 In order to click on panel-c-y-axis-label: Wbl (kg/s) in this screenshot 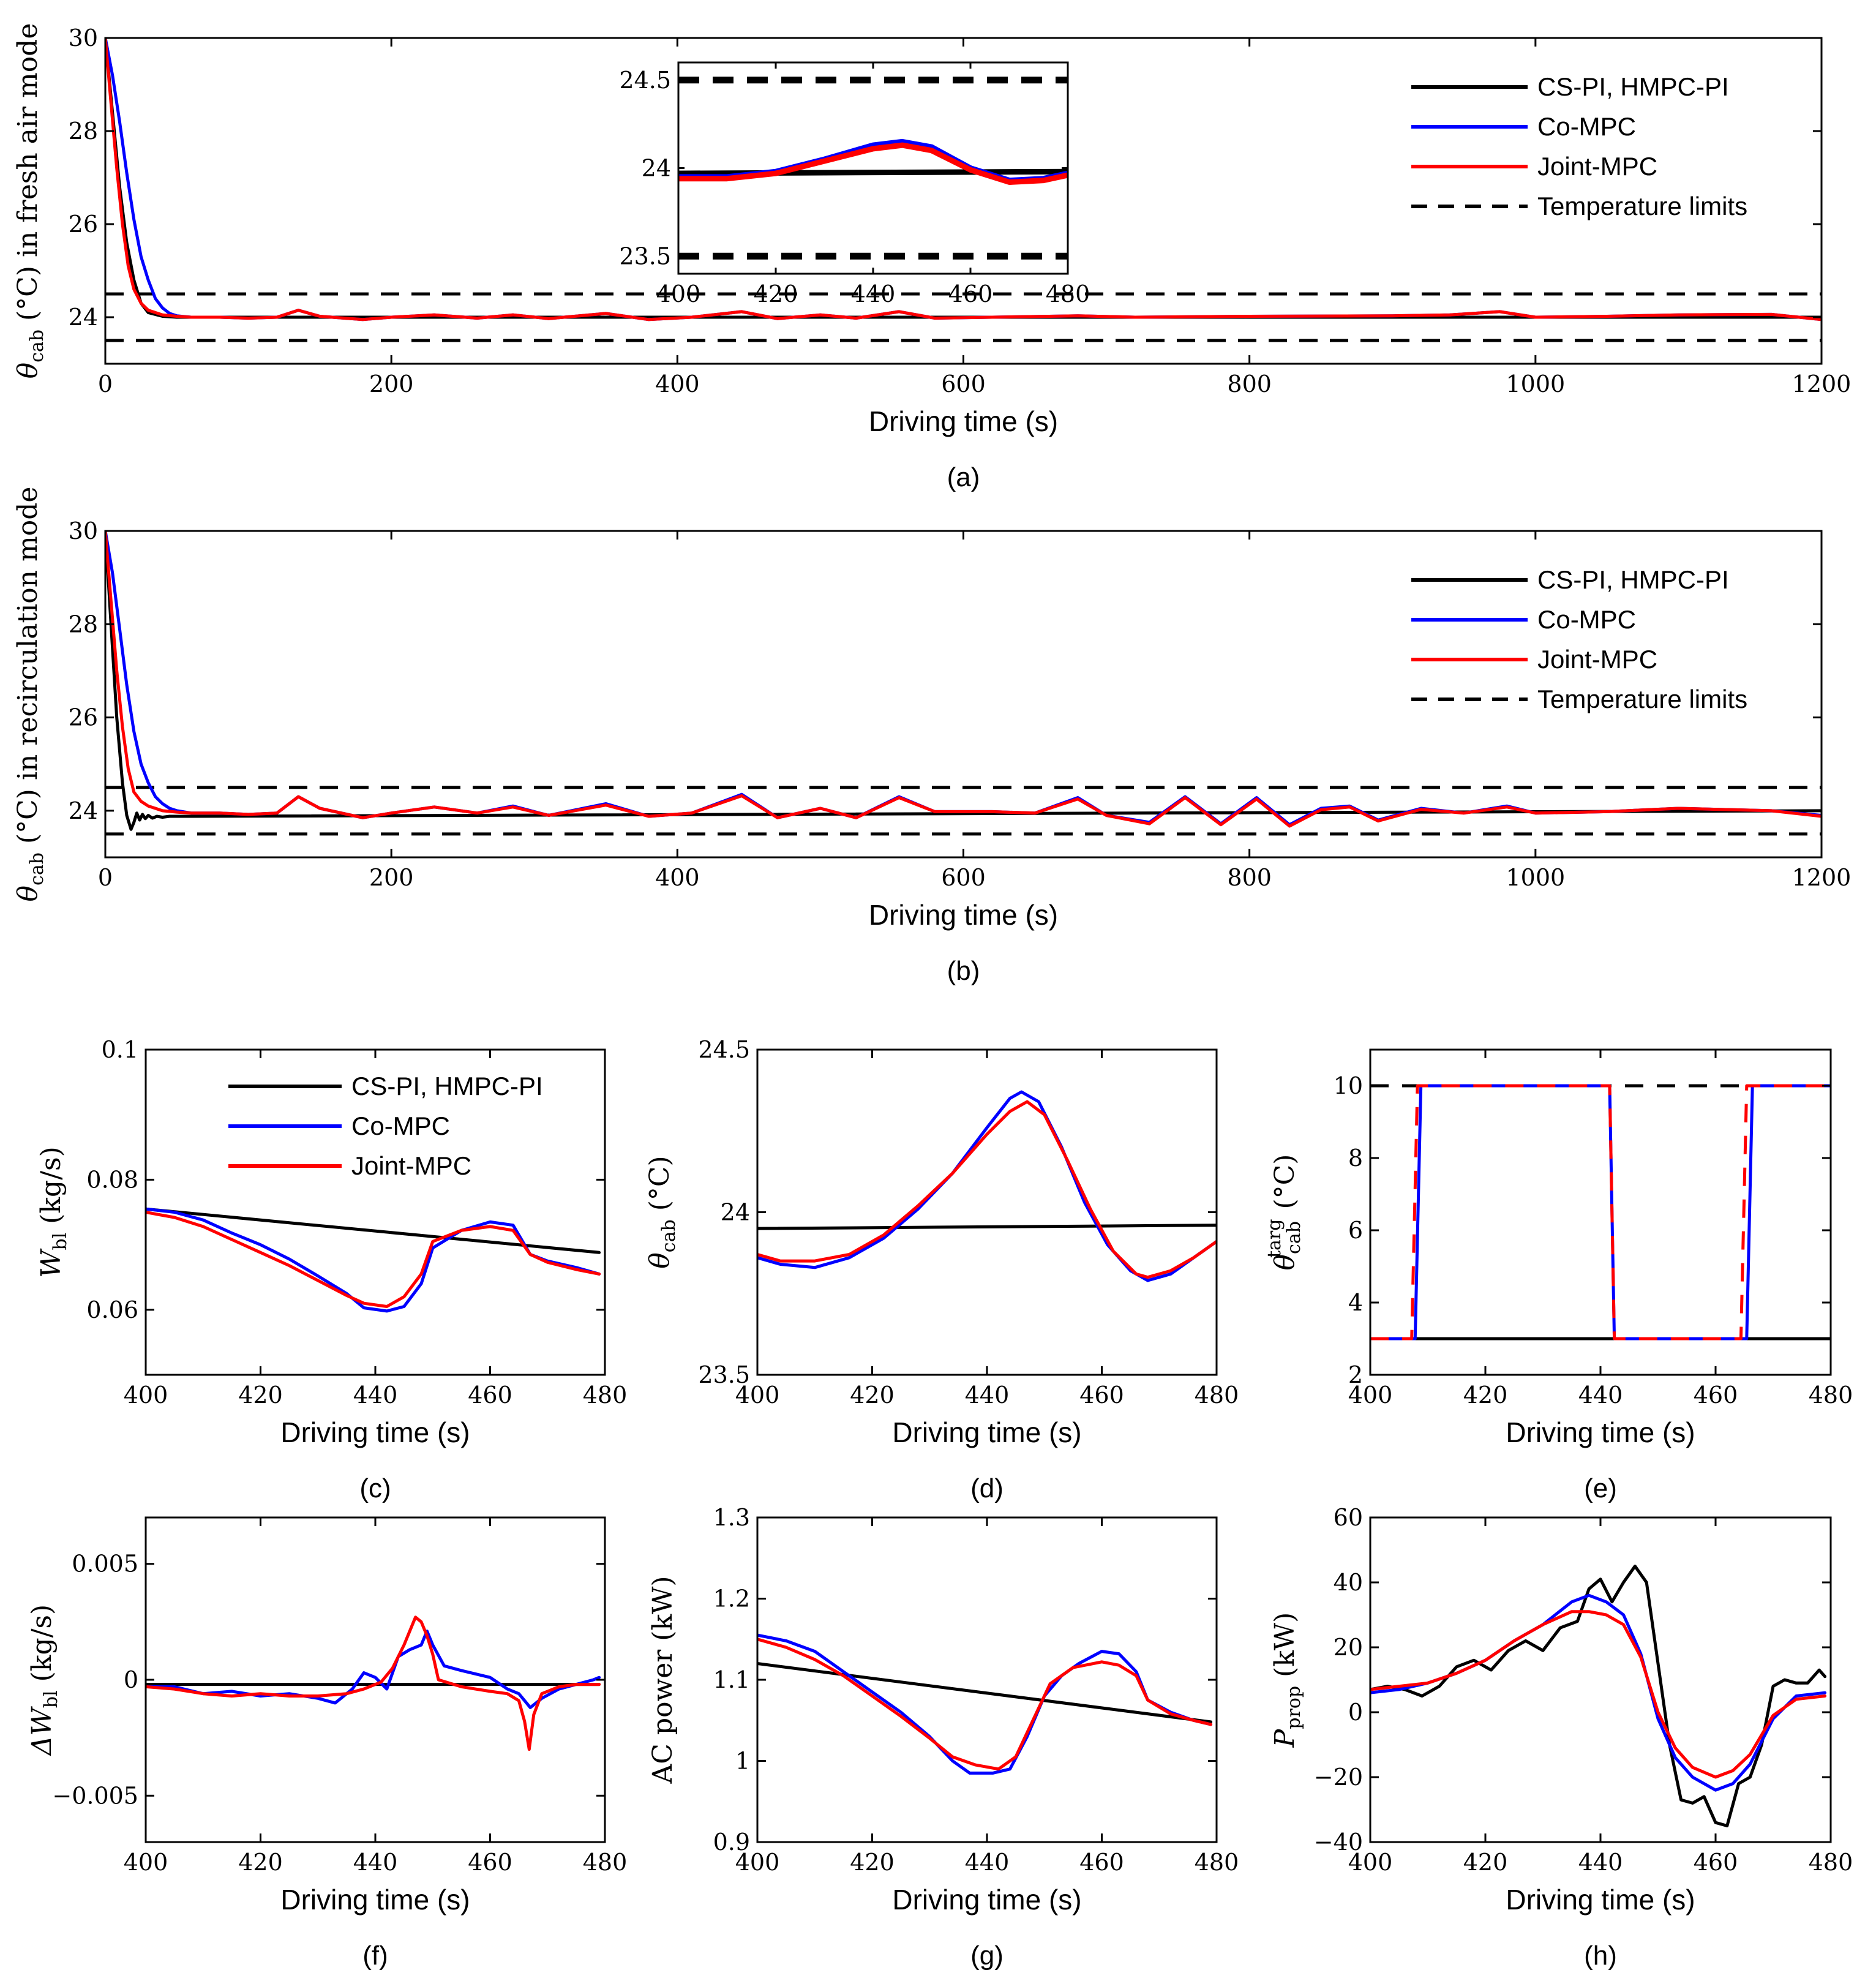, I will do `click(54, 1212)`.